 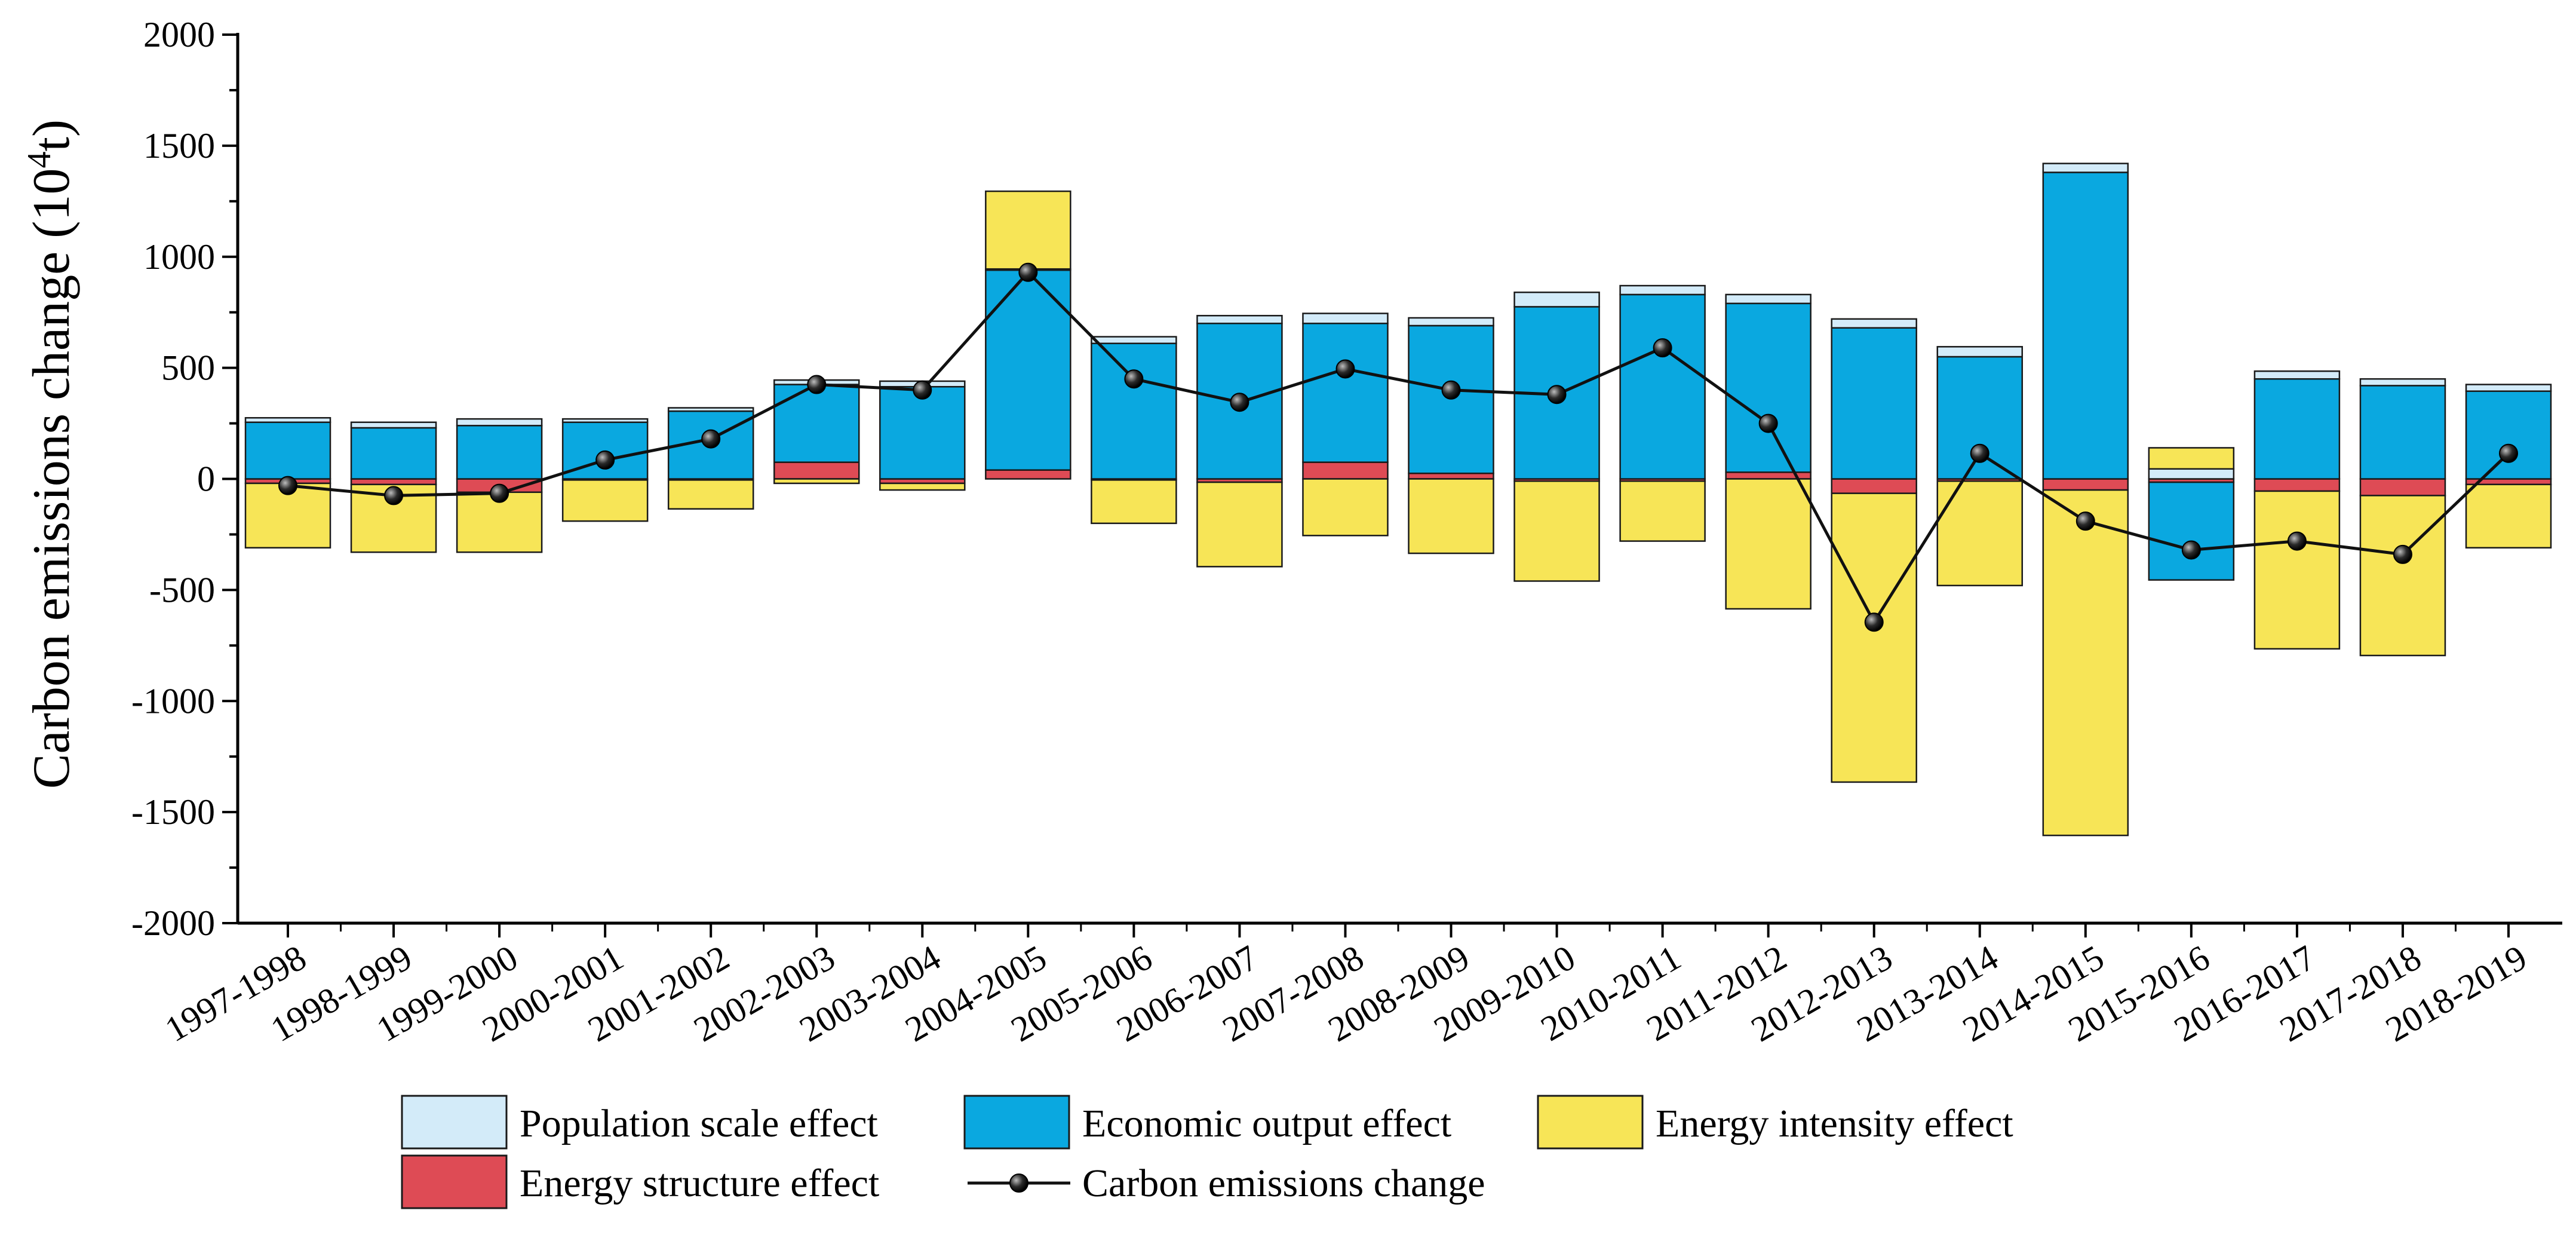 What do you see at coordinates (1874, 403) in the screenshot?
I see `bar-economic-output-effect-2012-2013` at bounding box center [1874, 403].